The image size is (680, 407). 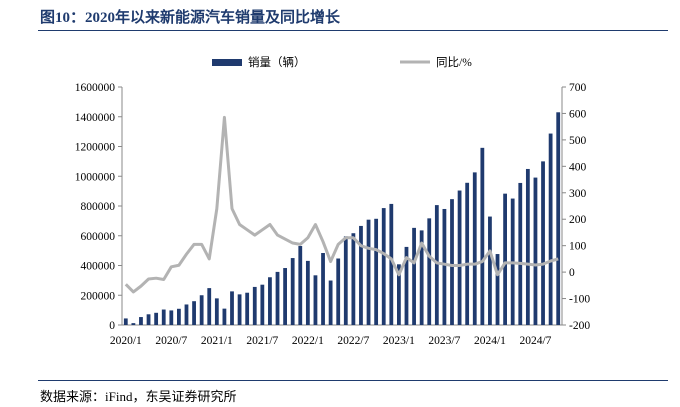 What do you see at coordinates (262, 341) in the screenshot?
I see `x-tick-label: 2021/7` at bounding box center [262, 341].